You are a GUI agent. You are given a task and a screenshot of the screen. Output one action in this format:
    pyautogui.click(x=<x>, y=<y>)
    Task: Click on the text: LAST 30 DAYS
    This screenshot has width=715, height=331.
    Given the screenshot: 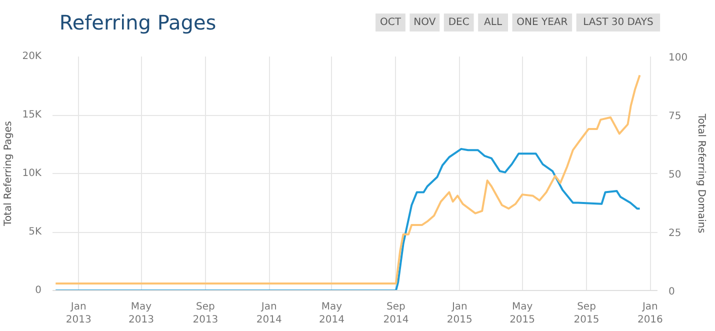 What is the action you would take?
    pyautogui.click(x=618, y=22)
    